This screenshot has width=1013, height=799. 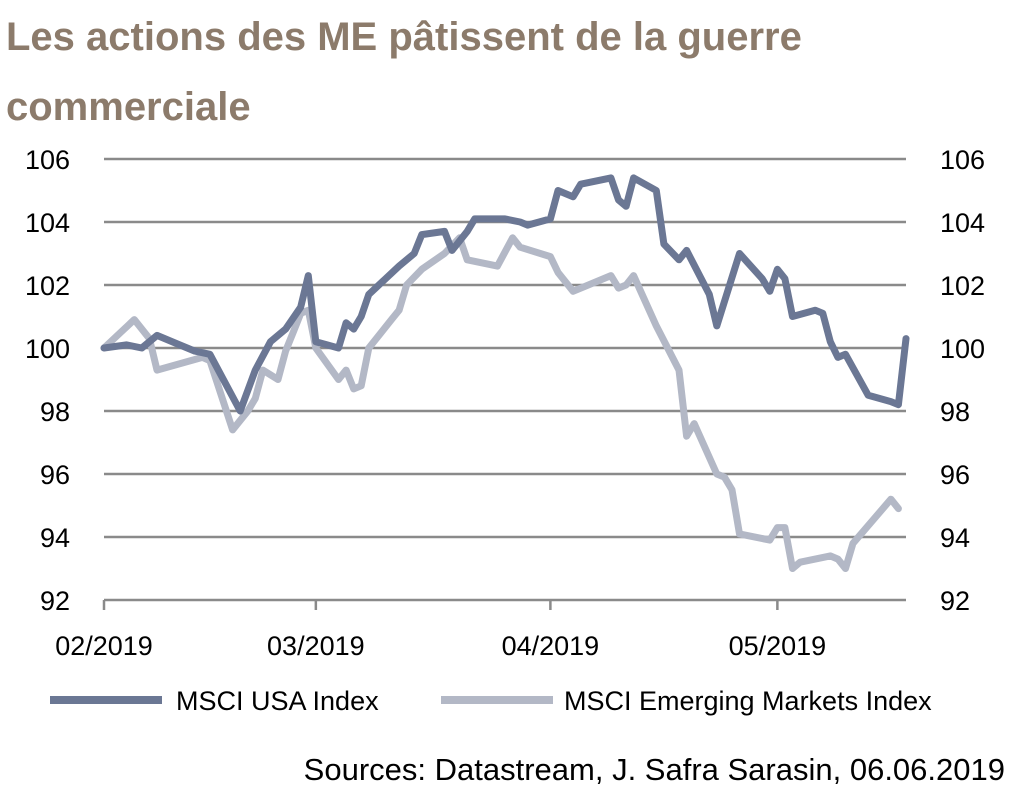 I want to click on legend-label: MSCI Emerging Markets Index, so click(x=748, y=701).